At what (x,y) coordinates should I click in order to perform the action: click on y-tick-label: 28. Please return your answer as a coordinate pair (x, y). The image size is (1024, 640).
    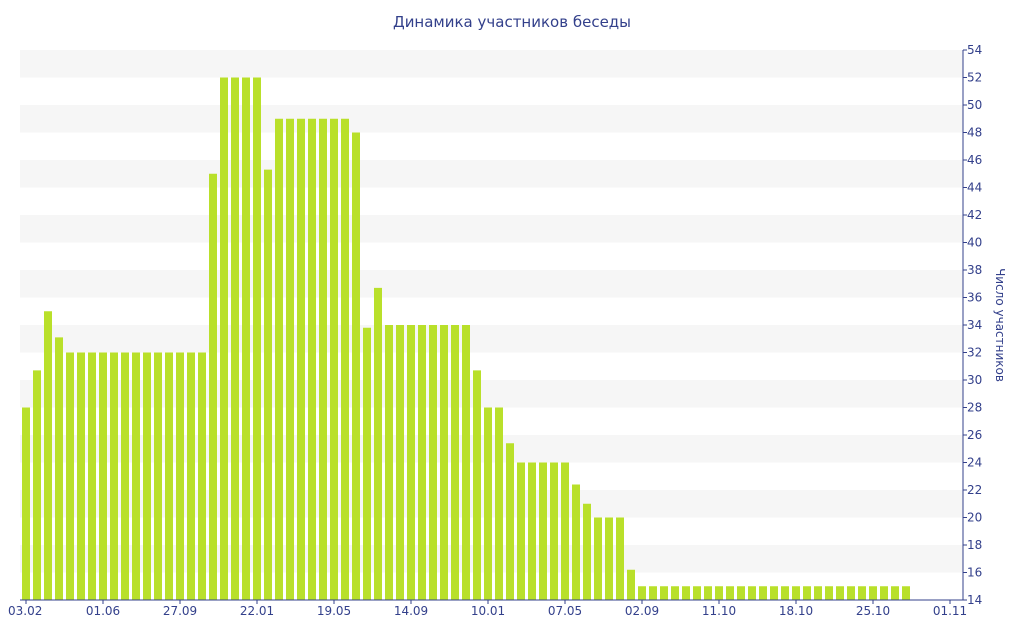
    Looking at the image, I should click on (974, 408).